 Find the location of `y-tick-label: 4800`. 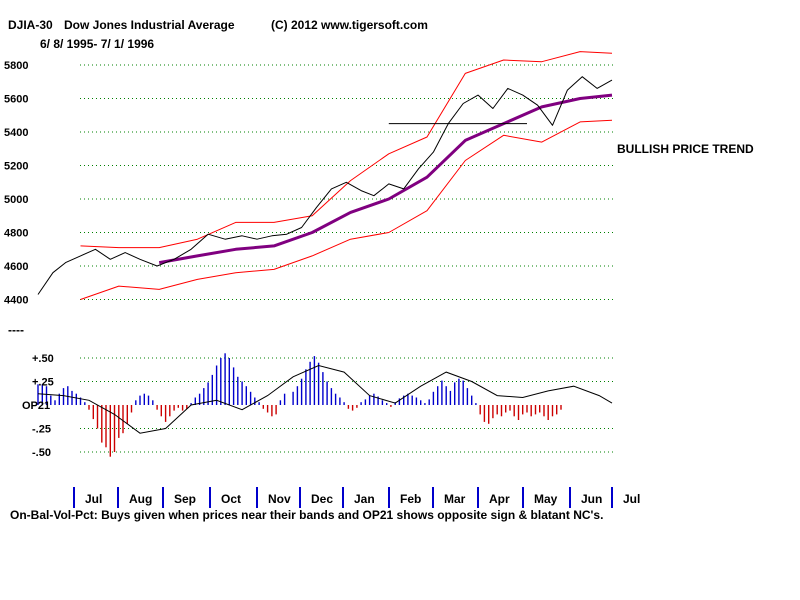

y-tick-label: 4800 is located at coordinates (16, 234).